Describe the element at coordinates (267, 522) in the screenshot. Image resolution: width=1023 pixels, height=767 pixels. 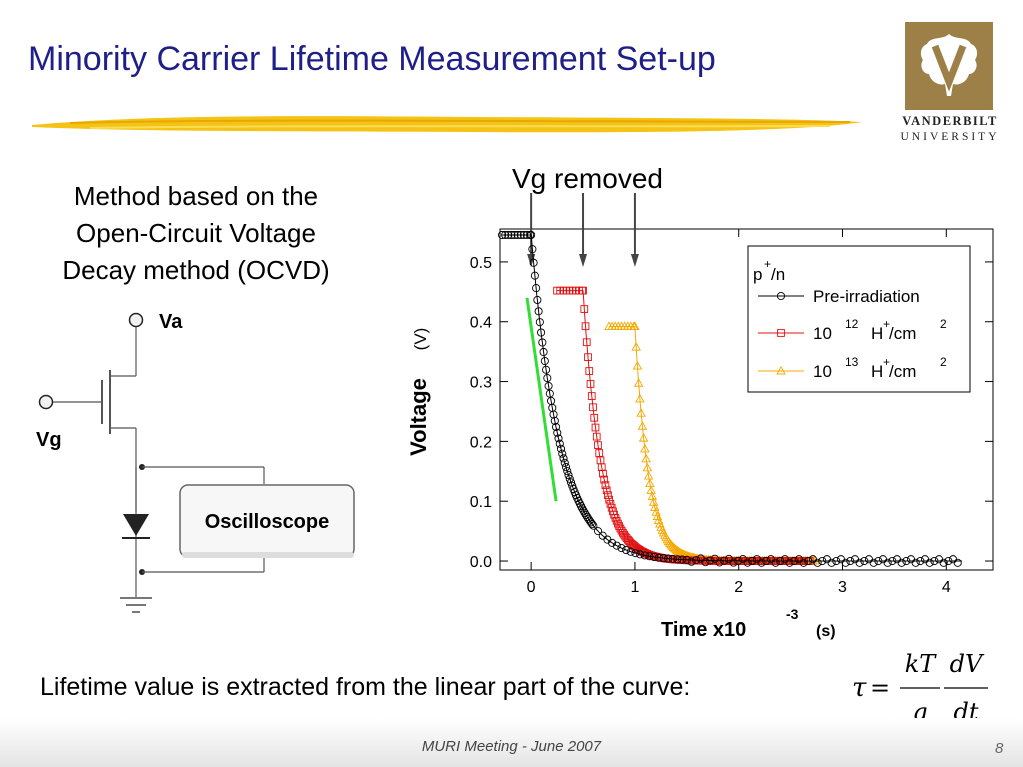
I see `oscilloscope-label: Oscilloscope` at that location.